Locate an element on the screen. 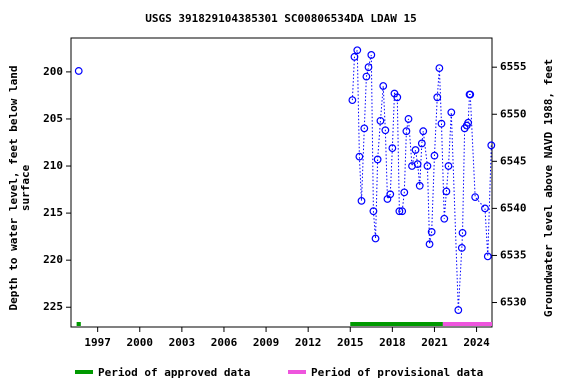  y-tick-label: 205 is located at coordinates (53, 118).